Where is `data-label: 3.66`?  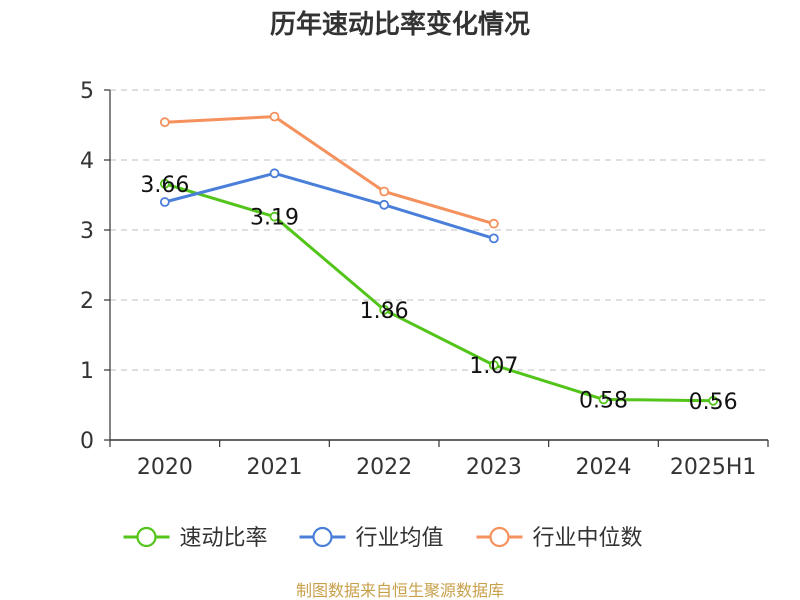
data-label: 3.66 is located at coordinates (164, 185).